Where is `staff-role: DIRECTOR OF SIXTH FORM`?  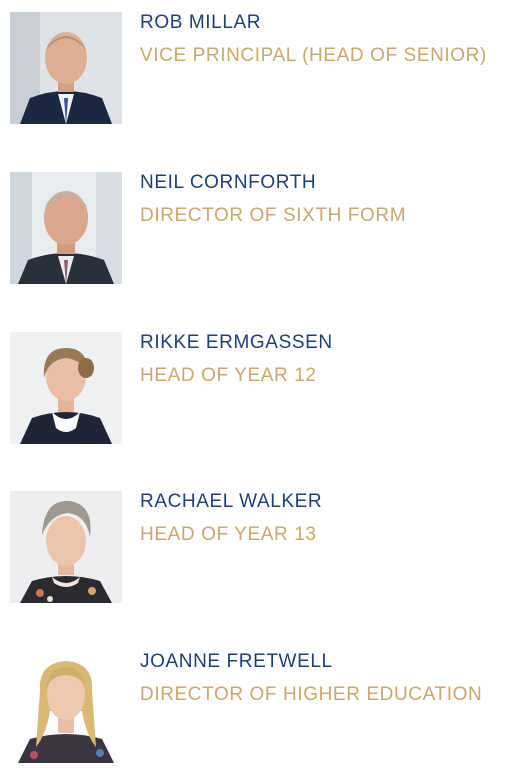 staff-role: DIRECTOR OF SIXTH FORM is located at coordinates (273, 215).